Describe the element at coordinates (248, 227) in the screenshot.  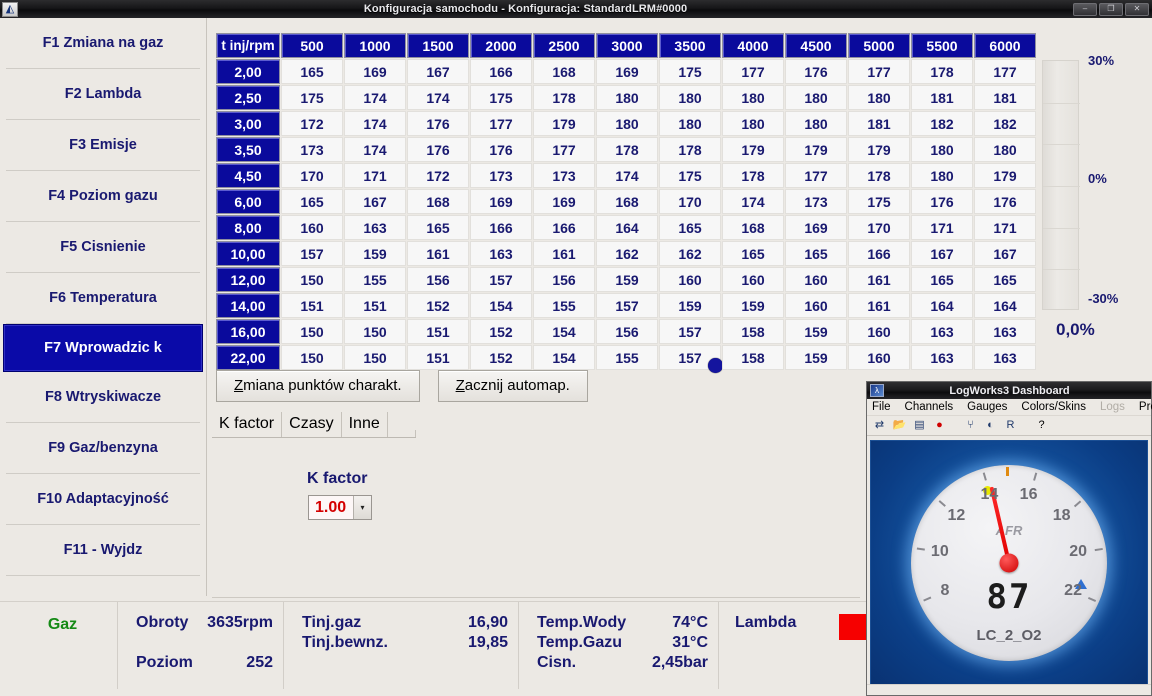
I see `table-row-header: 8,00` at that location.